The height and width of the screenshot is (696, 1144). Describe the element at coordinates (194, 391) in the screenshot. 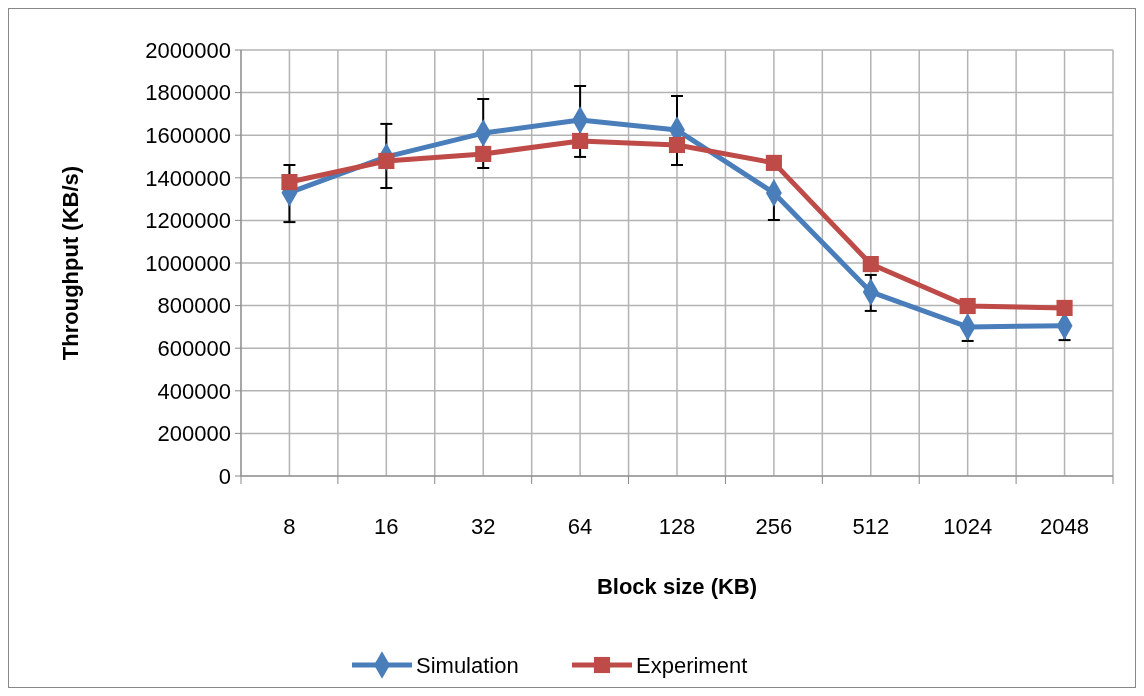

I see `y-tick-label: 400000` at that location.